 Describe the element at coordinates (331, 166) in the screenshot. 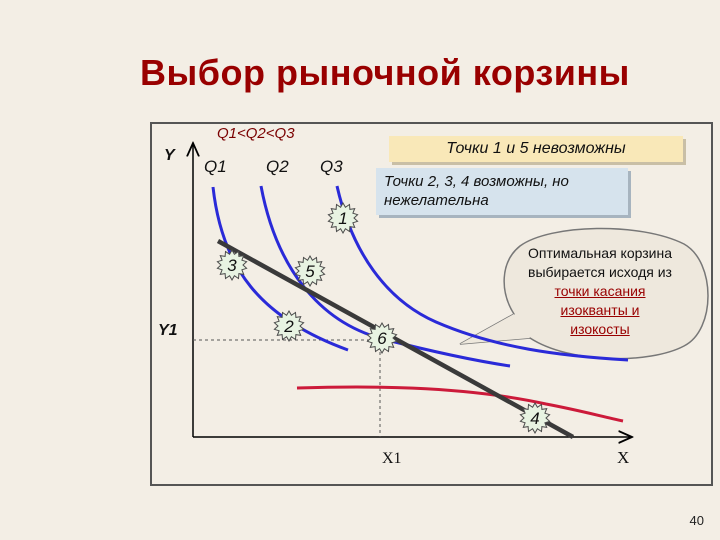

I see `curve-label-q3: Q3` at that location.